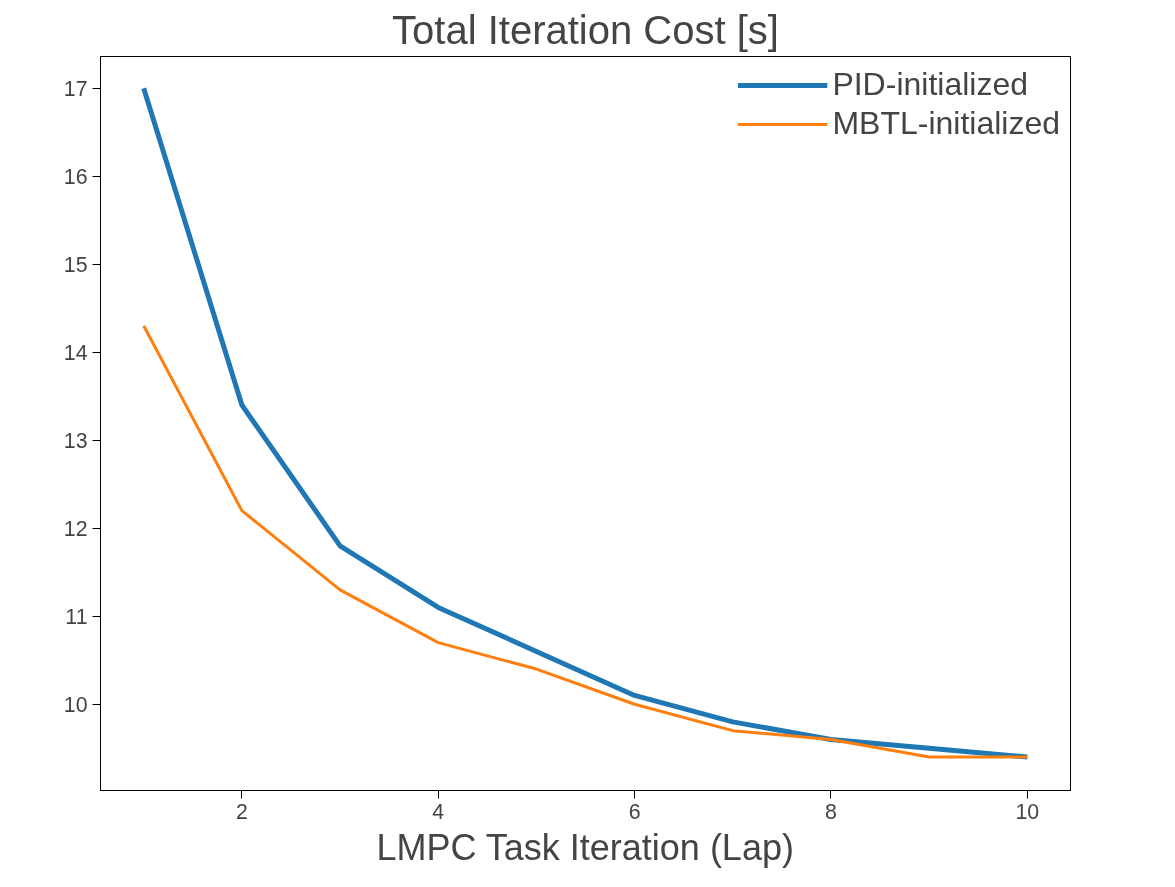 Image resolution: width=1175 pixels, height=887 pixels. I want to click on x-tick-label: 4, so click(438, 811).